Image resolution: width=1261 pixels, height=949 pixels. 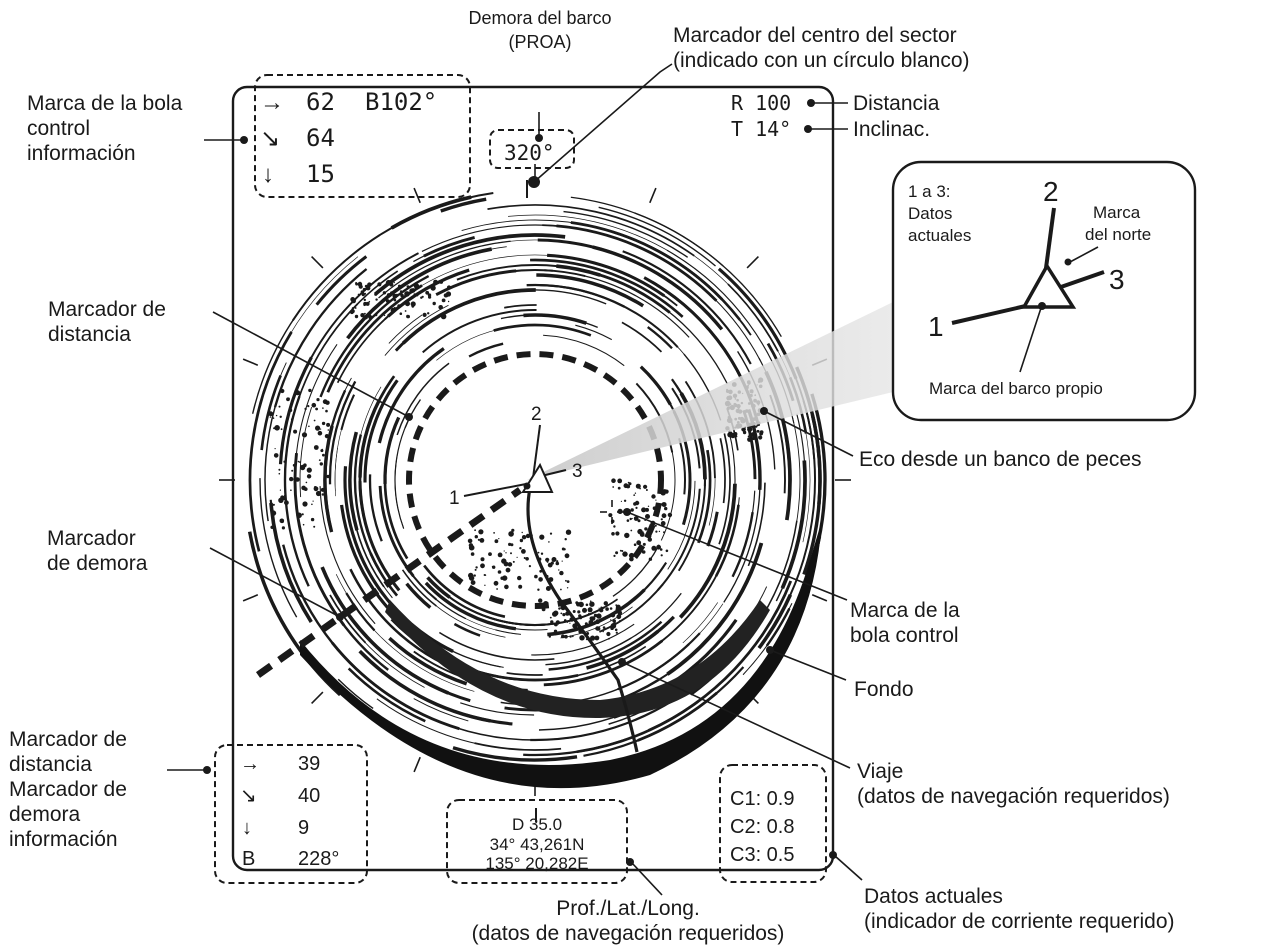 What do you see at coordinates (1016, 388) in the screenshot?
I see `callout-own-ship: Marca del barco propio` at bounding box center [1016, 388].